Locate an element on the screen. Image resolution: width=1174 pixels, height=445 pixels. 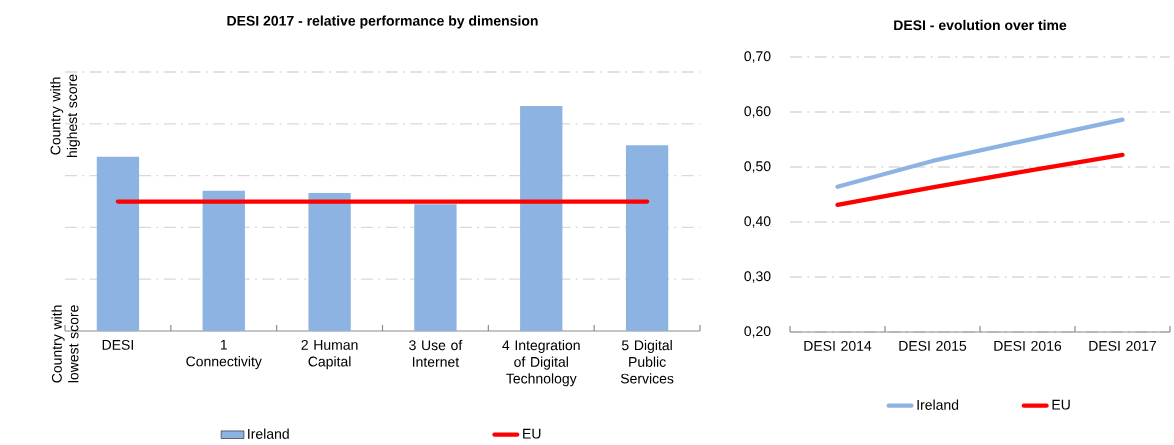
annotation: Country with lowest score is located at coordinates (65, 344).